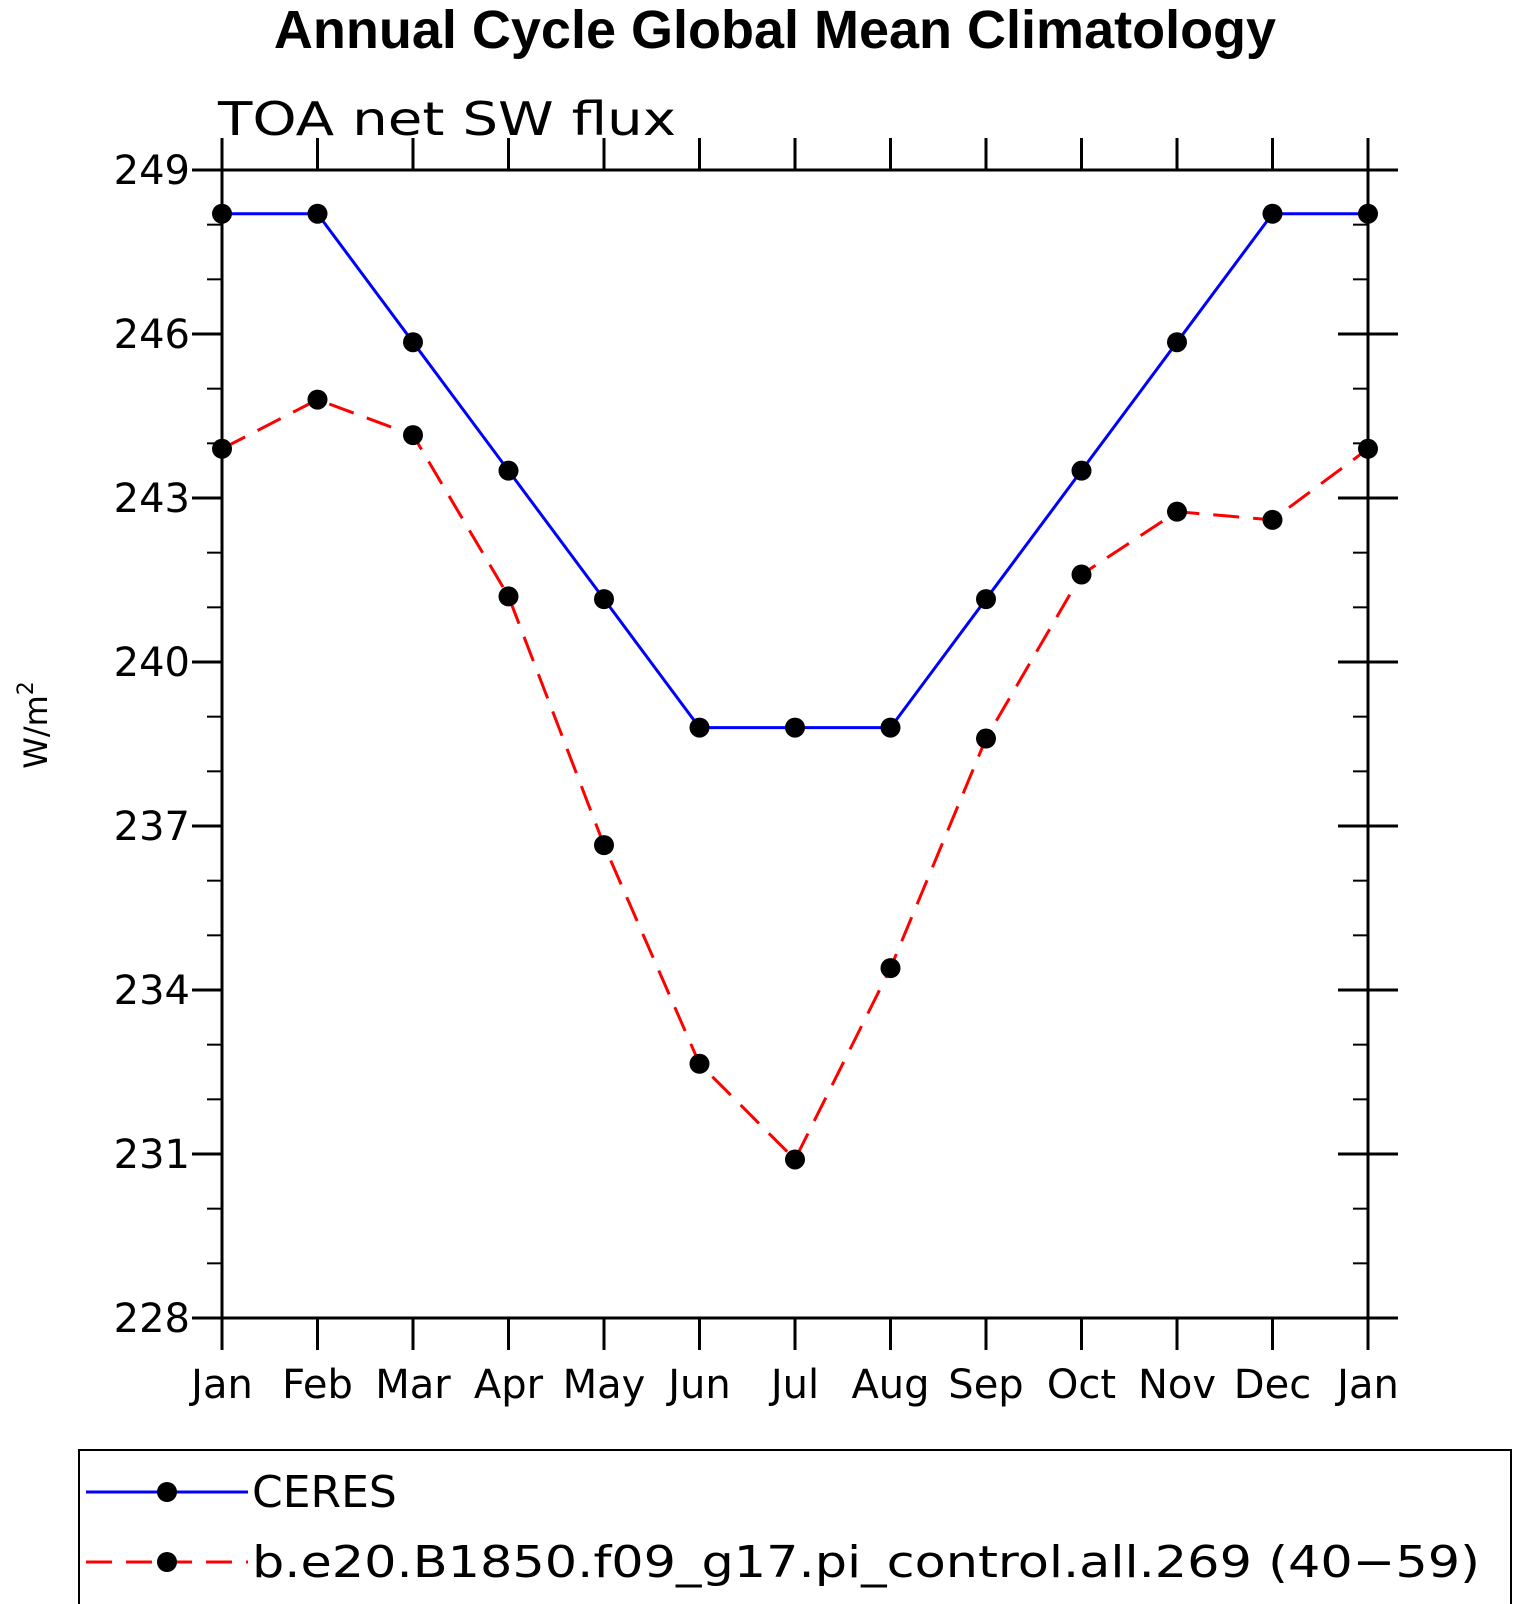  What do you see at coordinates (152, 745) in the screenshot?
I see `y-tick-labels: 228 231 234 237 240 243 246 249` at bounding box center [152, 745].